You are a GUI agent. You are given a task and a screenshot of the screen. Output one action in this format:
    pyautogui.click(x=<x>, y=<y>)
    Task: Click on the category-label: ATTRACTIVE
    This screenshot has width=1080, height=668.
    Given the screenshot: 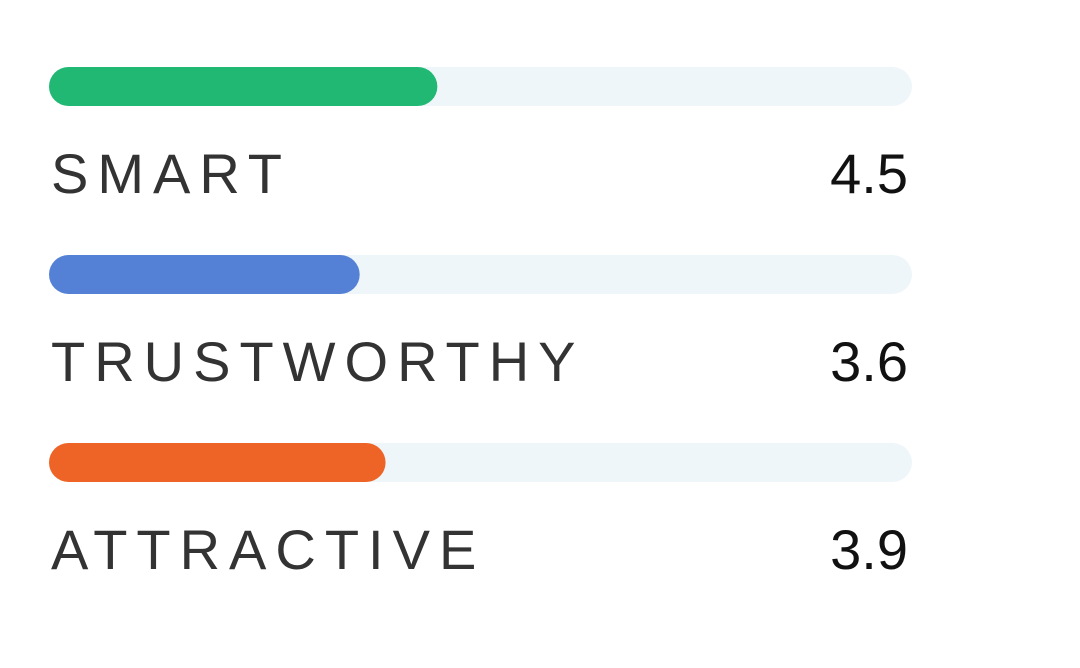 What is the action you would take?
    pyautogui.click(x=268, y=549)
    